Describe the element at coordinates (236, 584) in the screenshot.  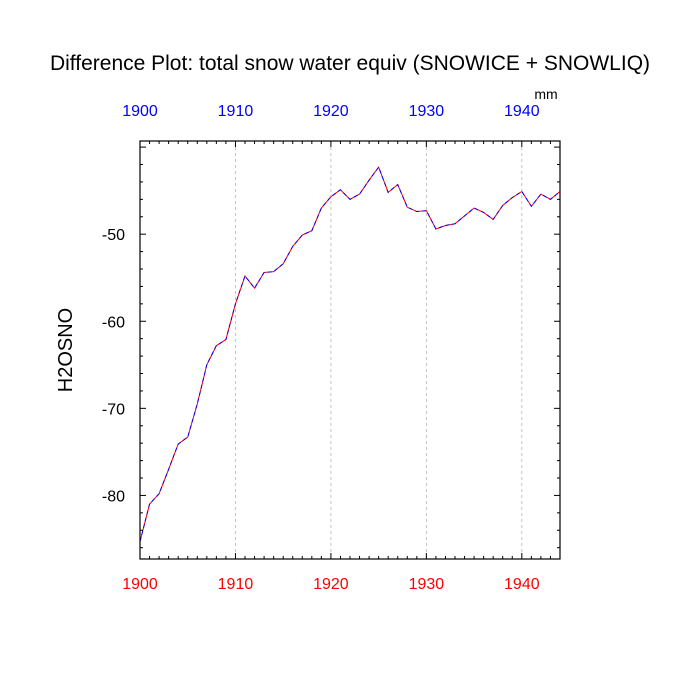
I see `x-tick-label-bottom: 1910` at that location.